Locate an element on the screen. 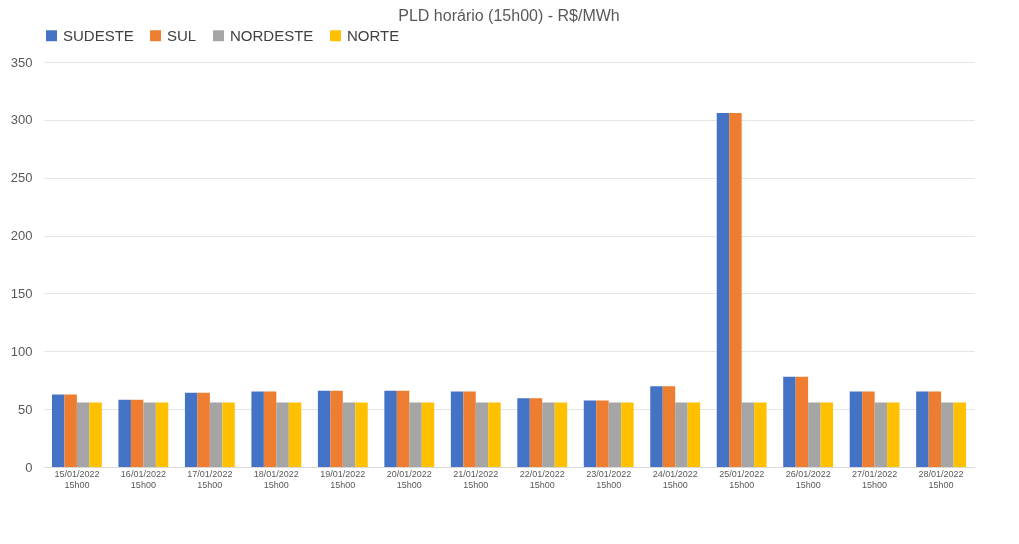  x-tick-label: 22/01/2022 15h00 is located at coordinates (542, 479).